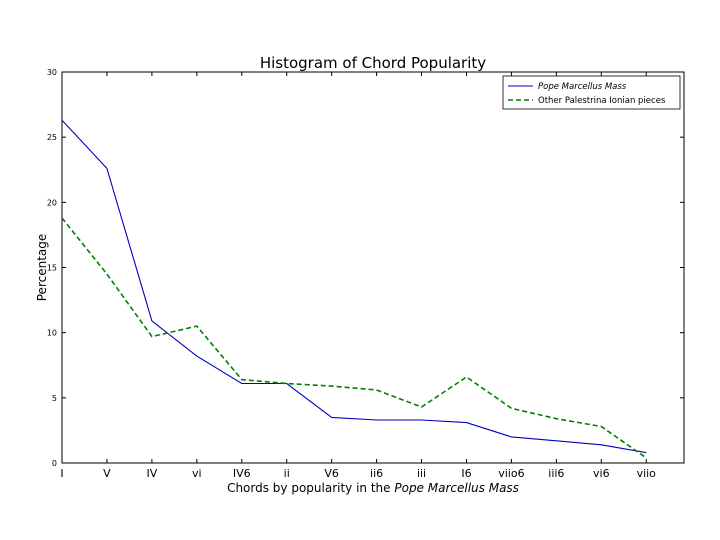 The image size is (720, 540). What do you see at coordinates (151, 473) in the screenshot?
I see `x-tick-label: IV` at bounding box center [151, 473].